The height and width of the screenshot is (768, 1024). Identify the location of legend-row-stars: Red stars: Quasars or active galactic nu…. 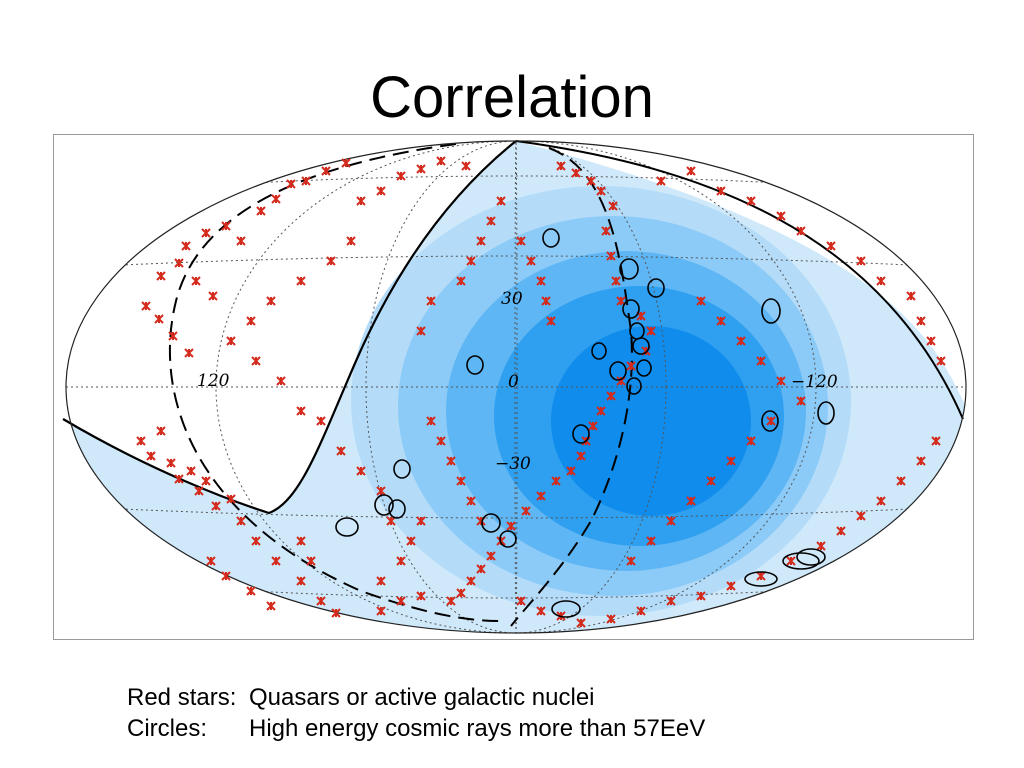
(416, 697).